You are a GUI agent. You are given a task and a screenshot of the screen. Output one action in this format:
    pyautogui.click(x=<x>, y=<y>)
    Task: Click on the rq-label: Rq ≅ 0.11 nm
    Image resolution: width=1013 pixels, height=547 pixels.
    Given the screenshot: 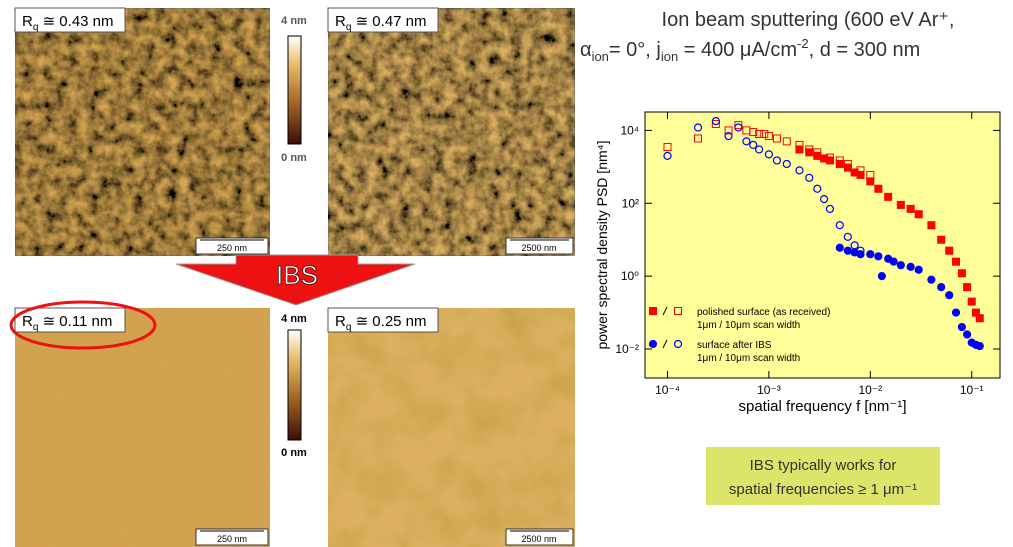 What is the action you would take?
    pyautogui.click(x=67, y=323)
    